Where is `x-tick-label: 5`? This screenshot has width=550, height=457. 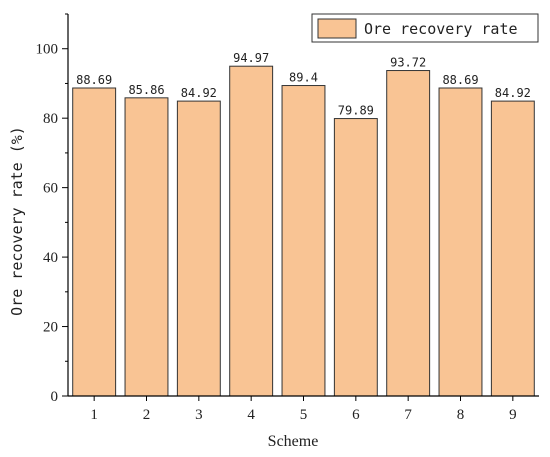 x-tick-label: 5 is located at coordinates (304, 415).